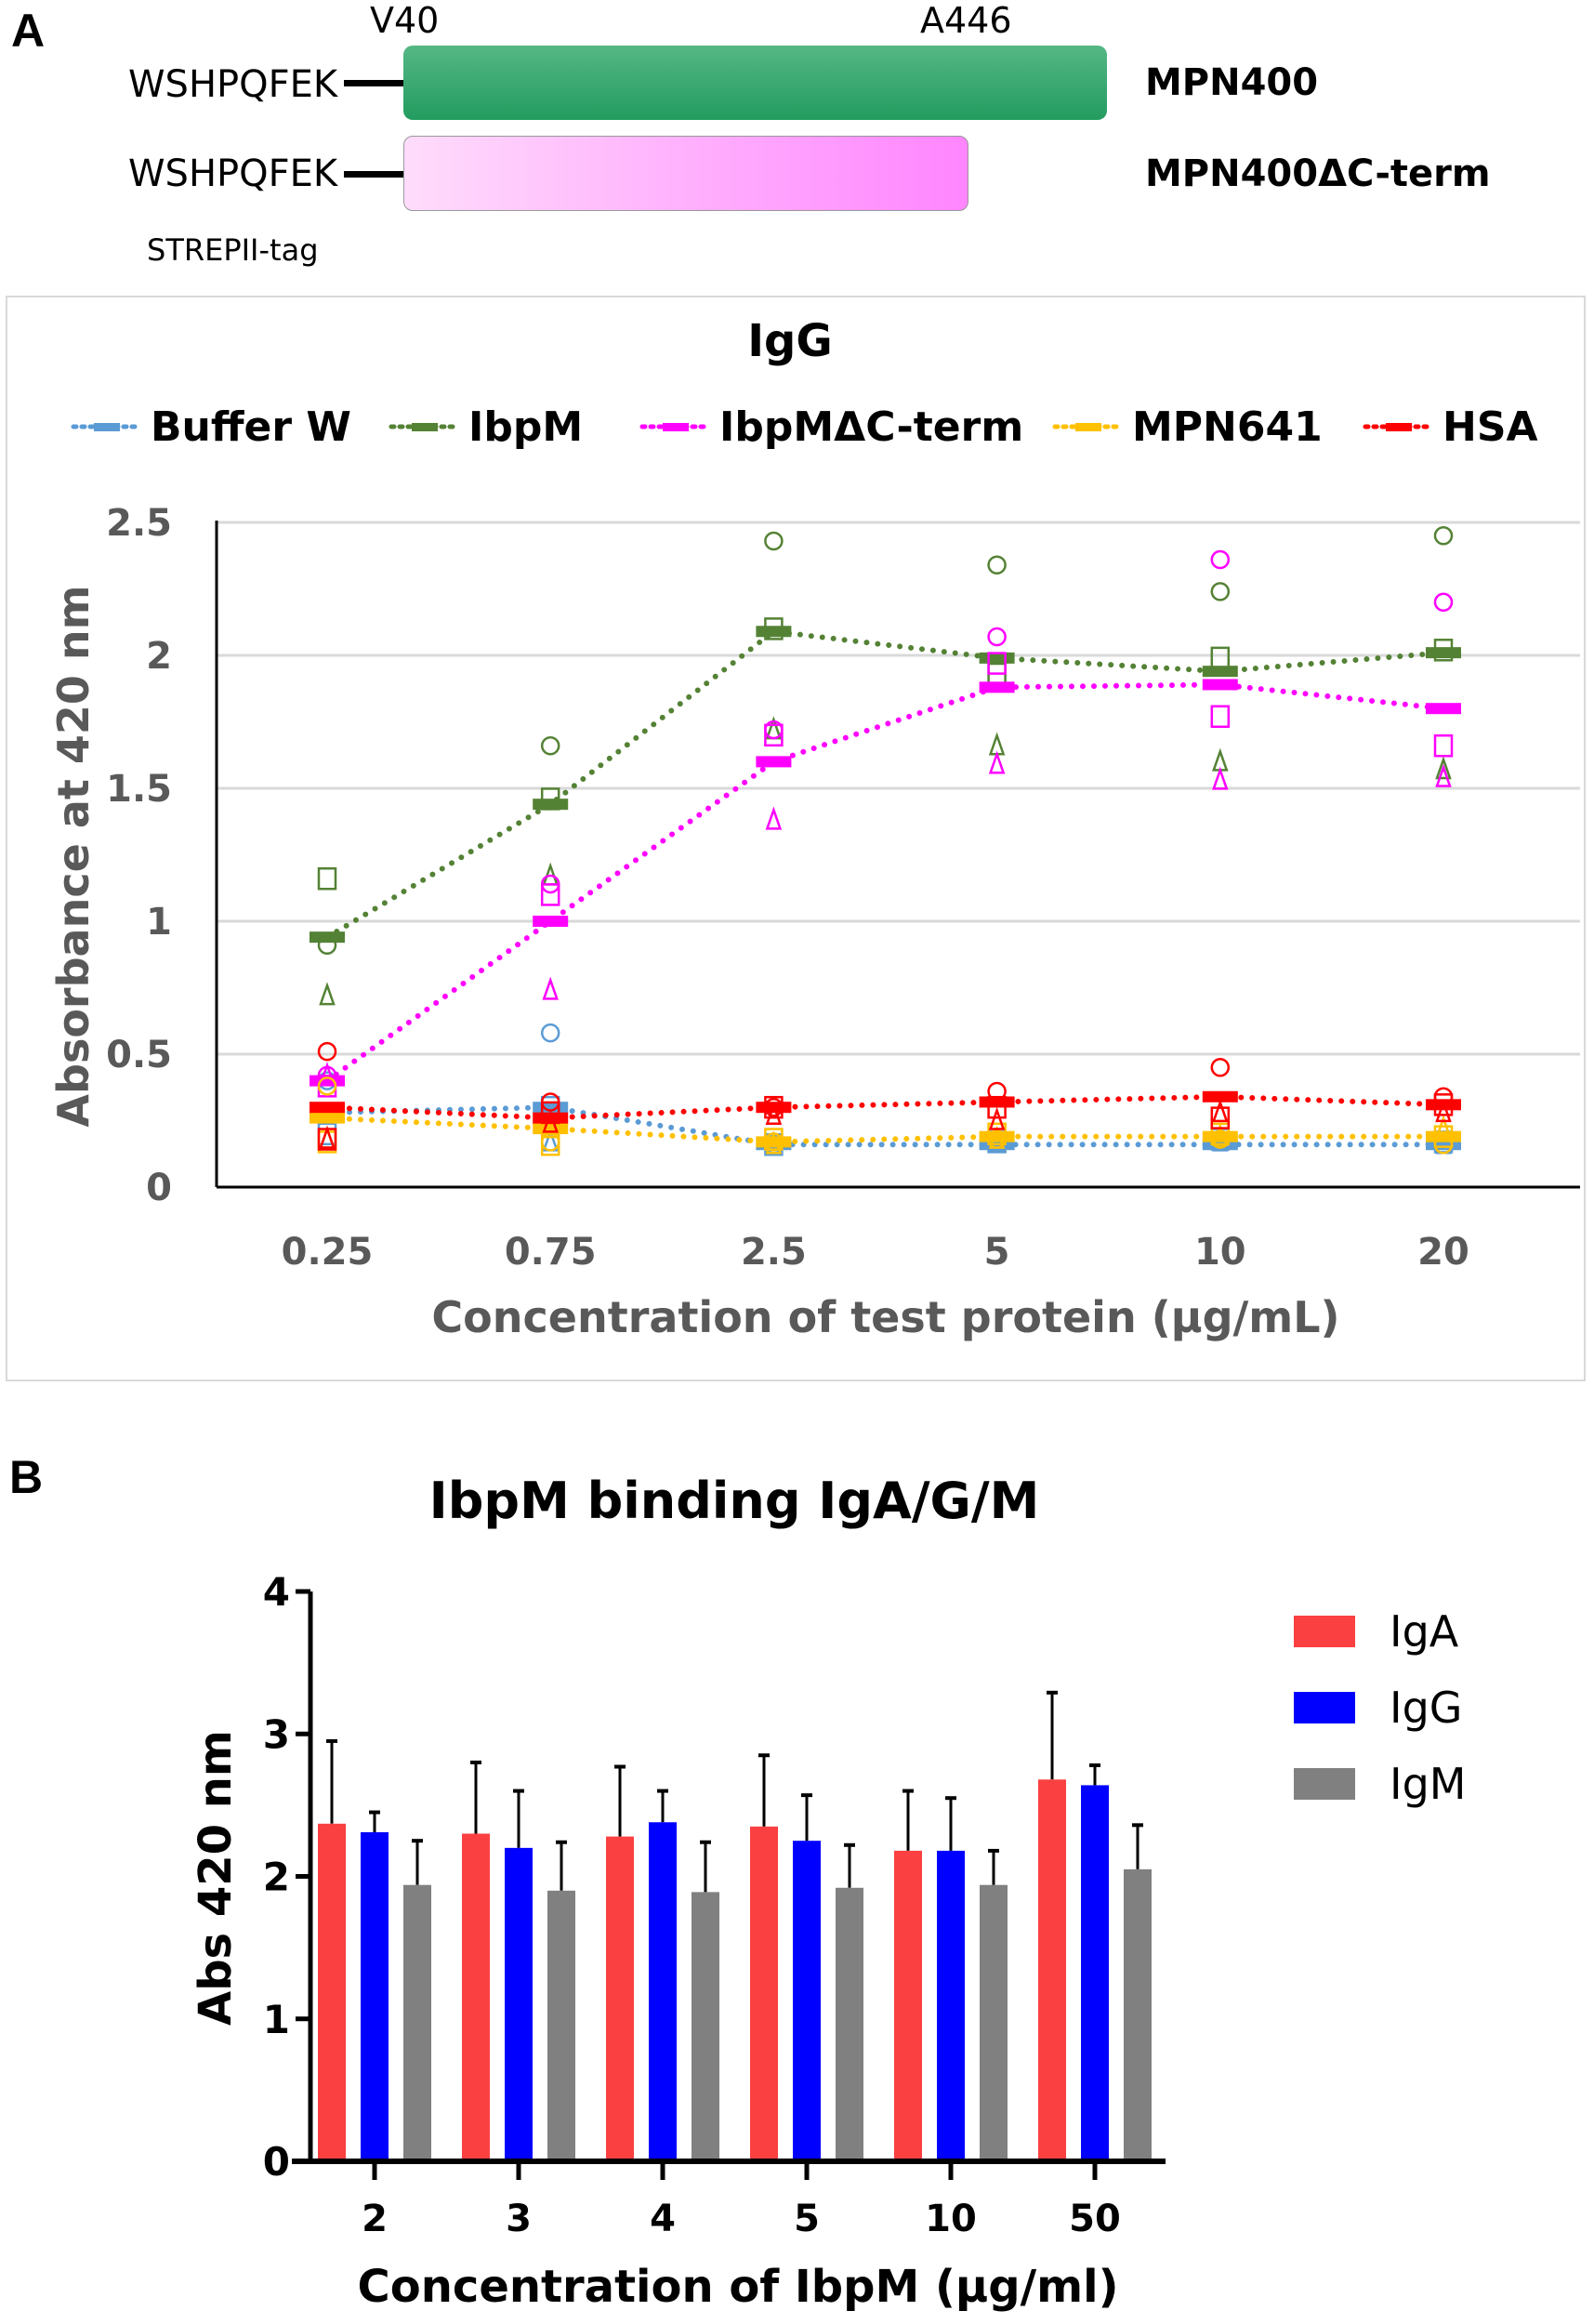 The height and width of the screenshot is (2324, 1594). Describe the element at coordinates (997, 1252) in the screenshot. I see `x-tick-label: 5` at that location.